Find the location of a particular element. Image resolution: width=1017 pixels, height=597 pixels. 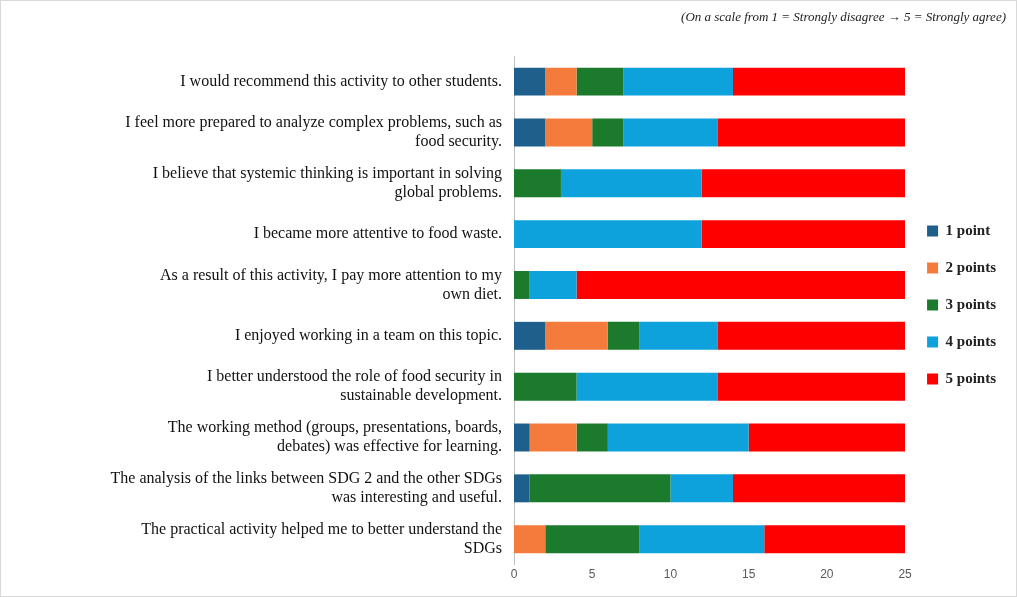

legend-label: 5 points is located at coordinates (971, 377).